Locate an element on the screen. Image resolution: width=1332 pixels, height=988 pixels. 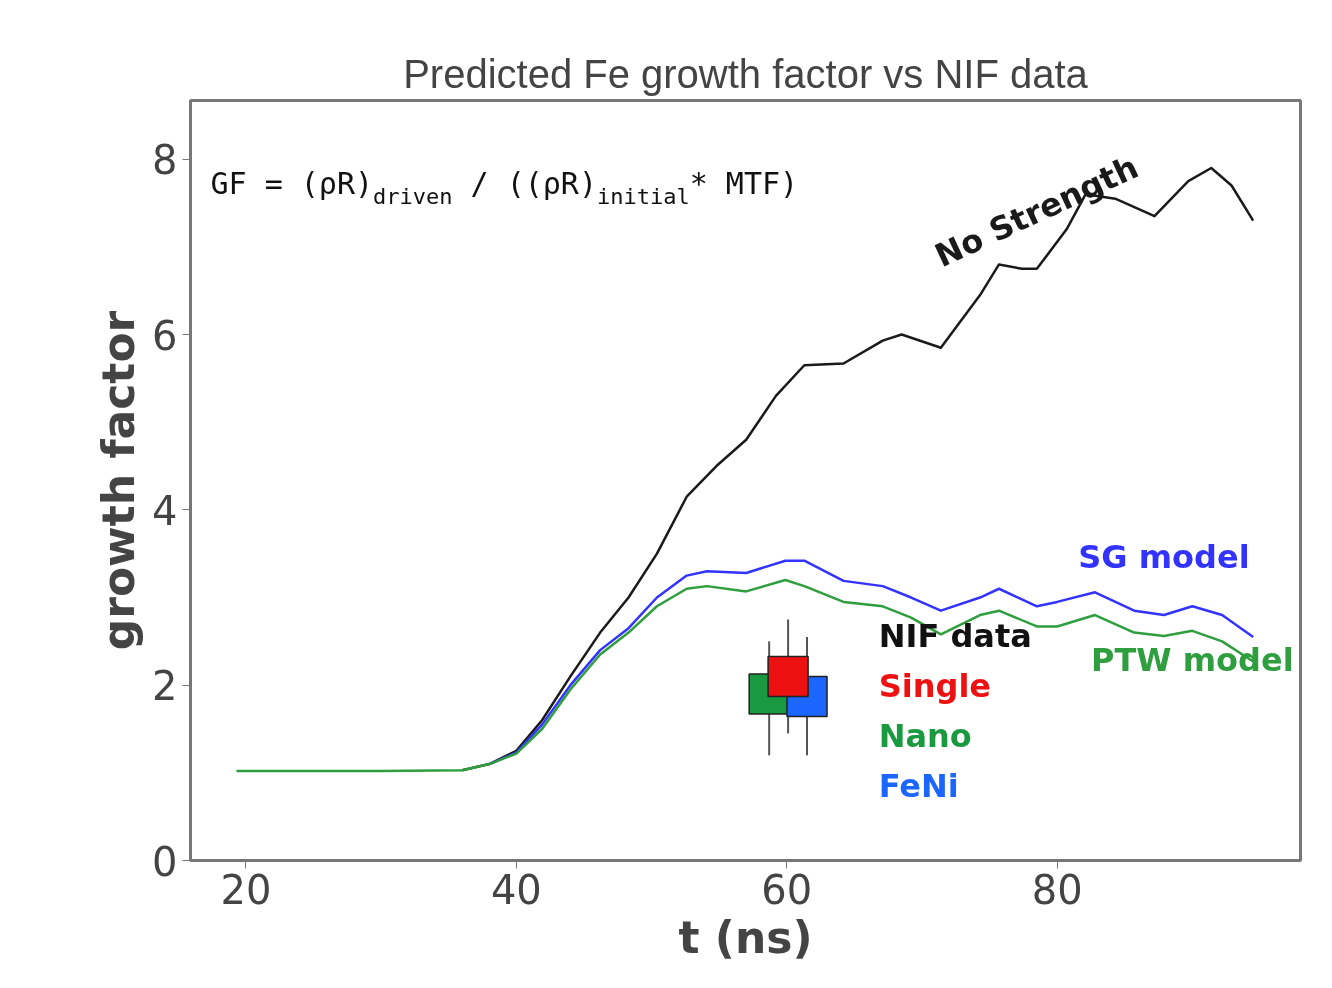
x-tick-label: 20 is located at coordinates (246, 889).